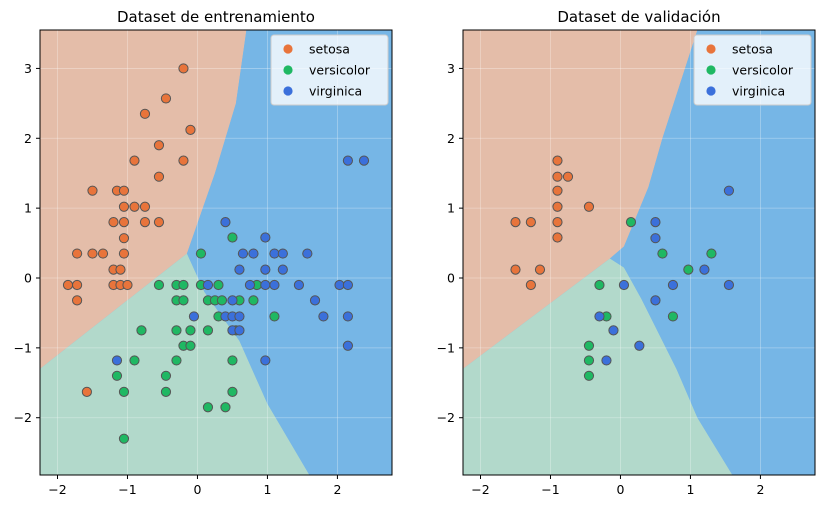 This screenshot has width=825, height=509. What do you see at coordinates (550, 489) in the screenshot?
I see `validation-x-tick-label: −1` at bounding box center [550, 489].